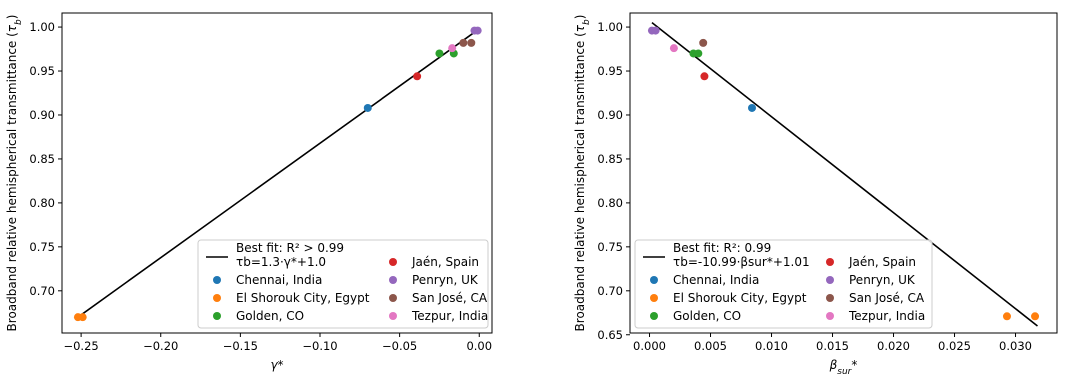 This screenshot has height=374, width=1065. What do you see at coordinates (843, 366) in the screenshot?
I see `x-axis-label: βsur*` at bounding box center [843, 366].